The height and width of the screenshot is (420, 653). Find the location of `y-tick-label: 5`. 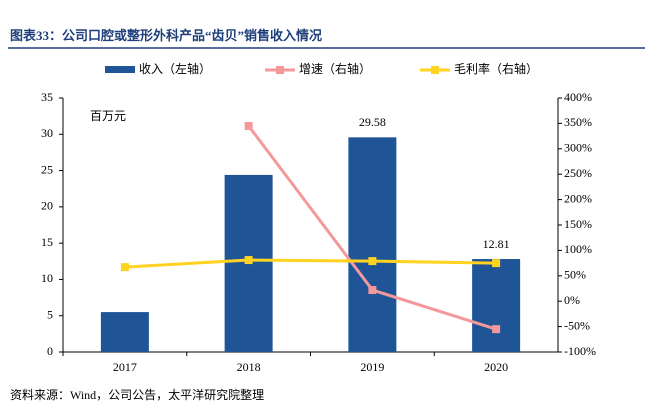

y-tick-label: 5 is located at coordinates (50, 314).